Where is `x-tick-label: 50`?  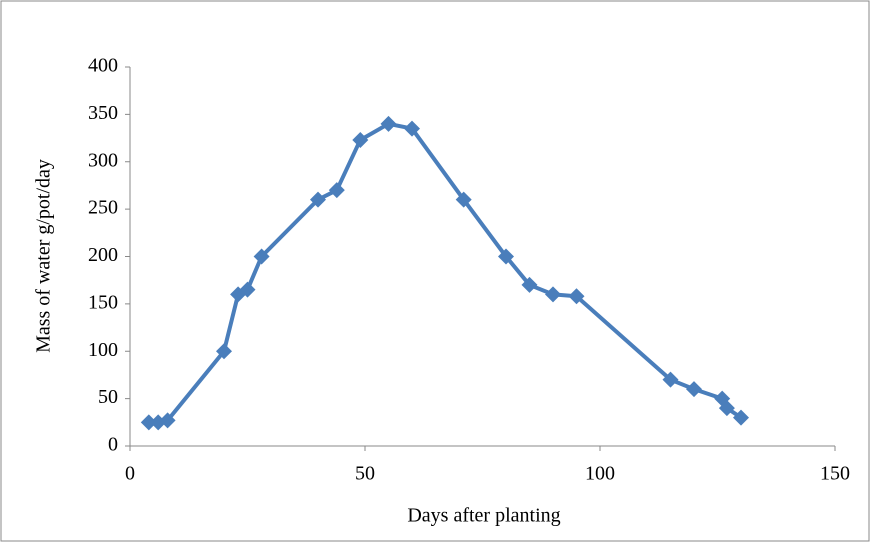 x-tick-label: 50 is located at coordinates (365, 474).